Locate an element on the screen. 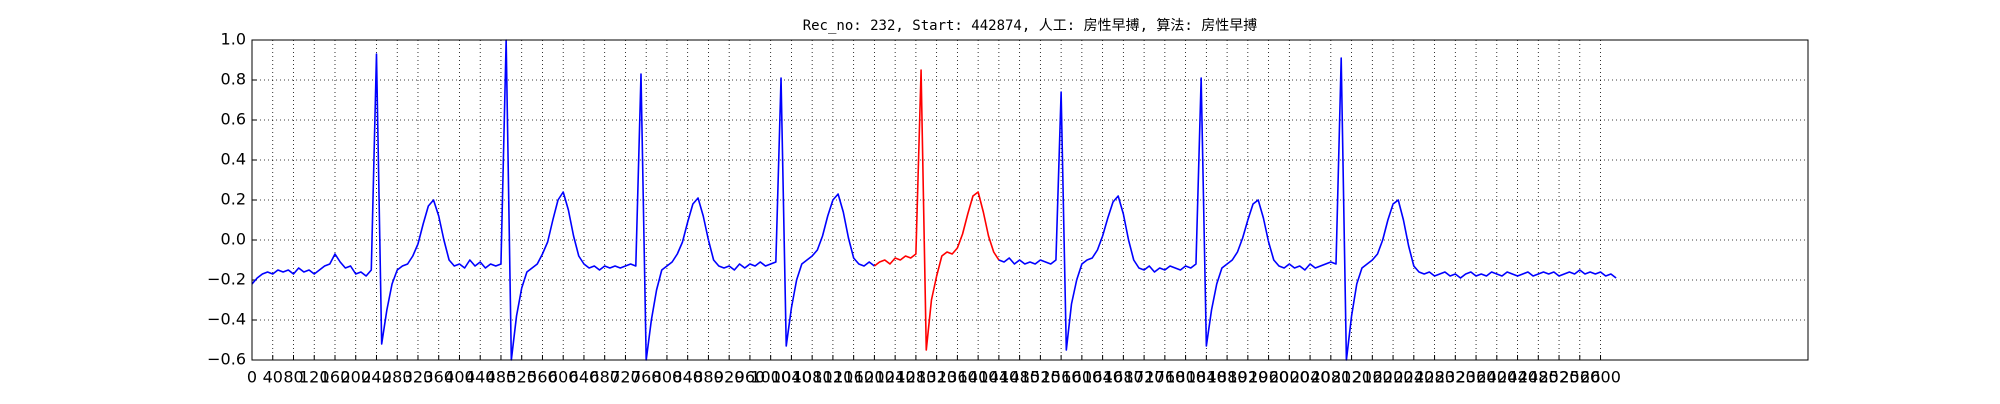  x-tick-label: 1120 is located at coordinates (833, 377).